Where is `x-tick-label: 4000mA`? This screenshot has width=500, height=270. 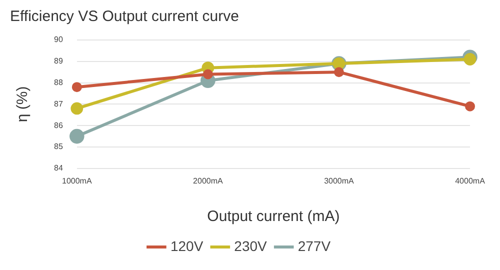
x-tick-label: 4000mA is located at coordinates (470, 181).